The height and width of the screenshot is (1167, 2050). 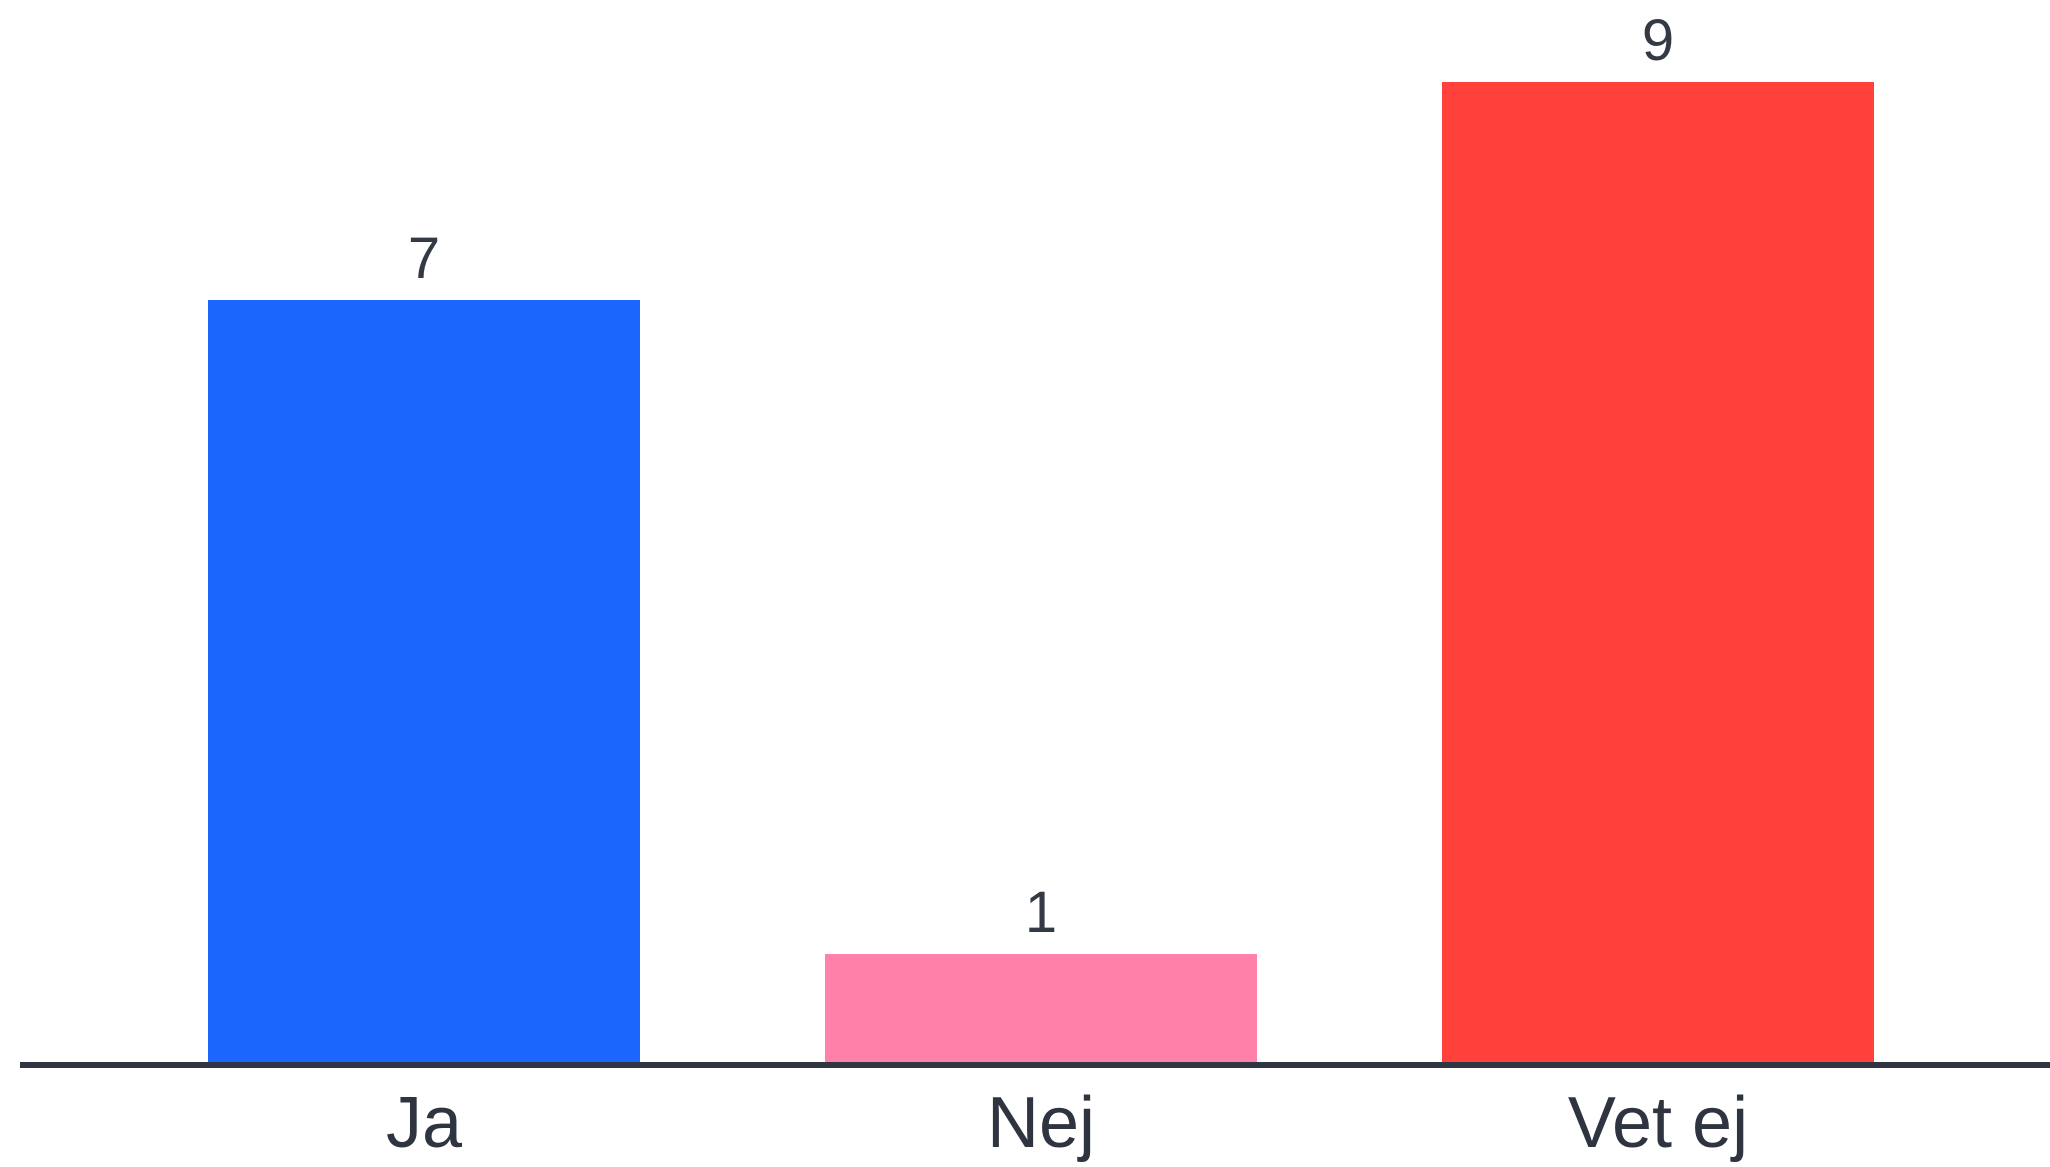 What do you see at coordinates (1041, 912) in the screenshot?
I see `value-label-nej: 1` at bounding box center [1041, 912].